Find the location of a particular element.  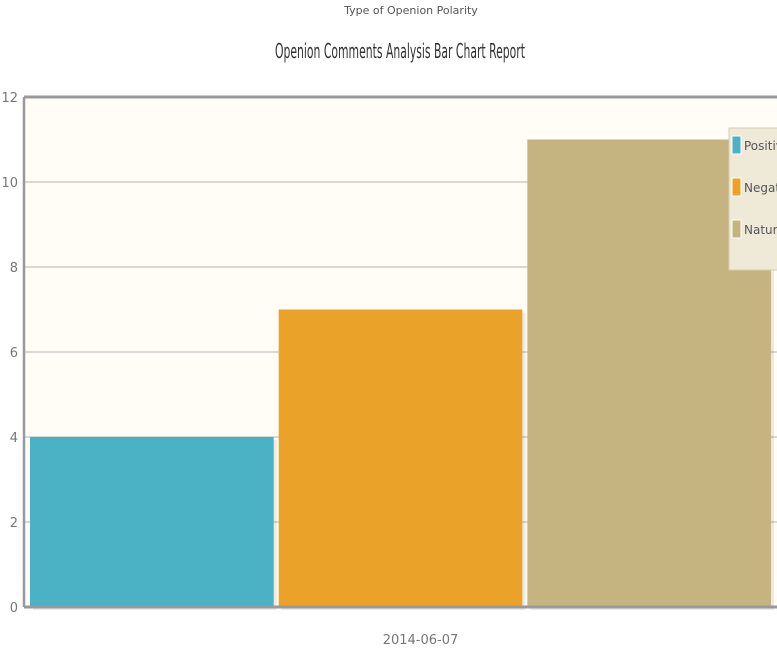

legend: Positive Negative Natural is located at coordinates (752, 199).